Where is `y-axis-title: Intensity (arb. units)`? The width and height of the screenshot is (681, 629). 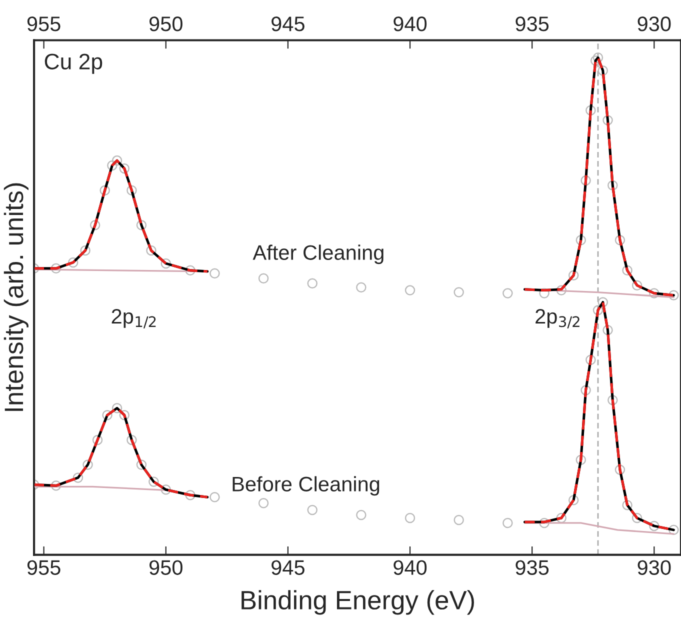 y-axis-title: Intensity (arb. units) is located at coordinates (16, 297).